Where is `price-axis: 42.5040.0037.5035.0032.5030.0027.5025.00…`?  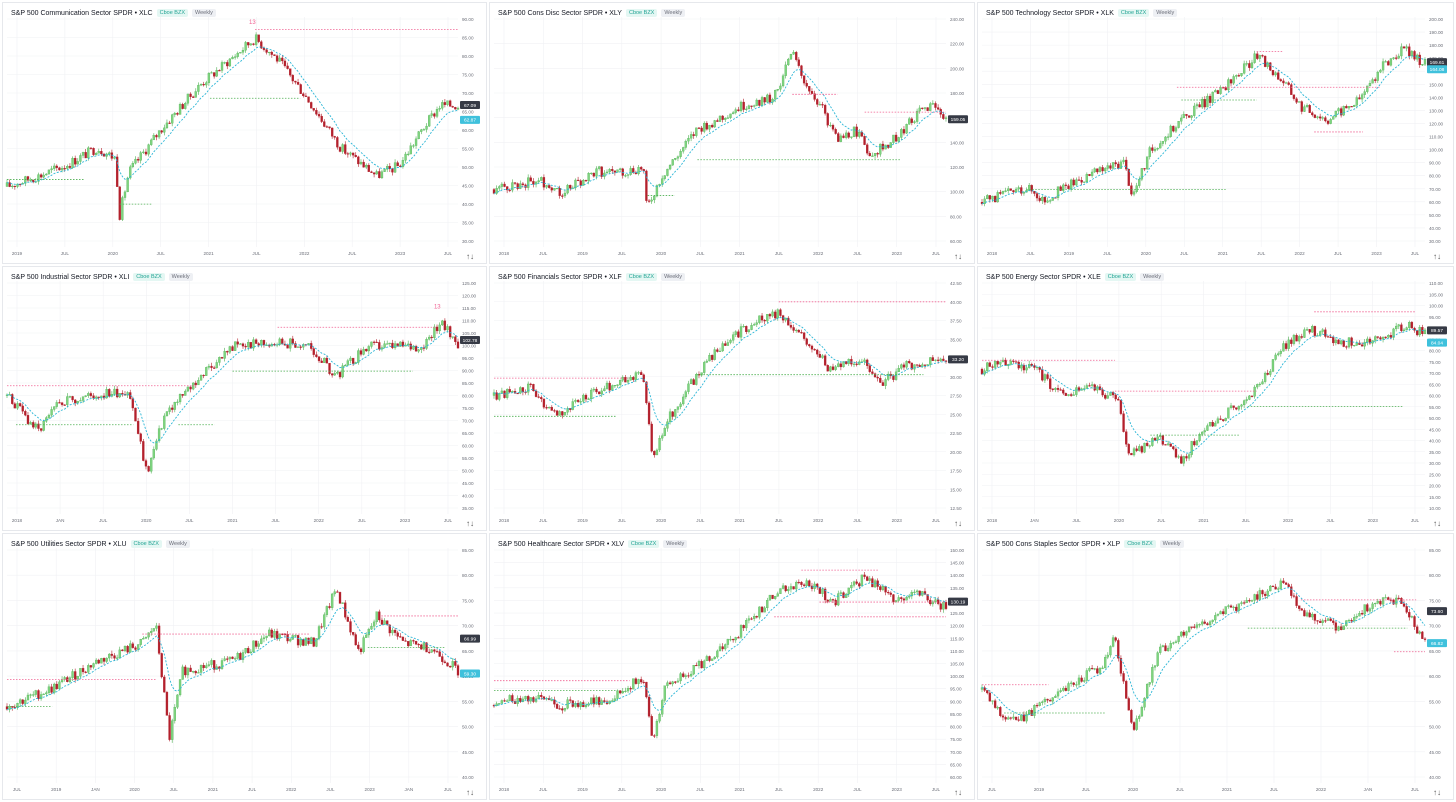 price-axis: 42.5040.0037.5035.0032.5030.0027.5025.00… is located at coordinates (956, 396).